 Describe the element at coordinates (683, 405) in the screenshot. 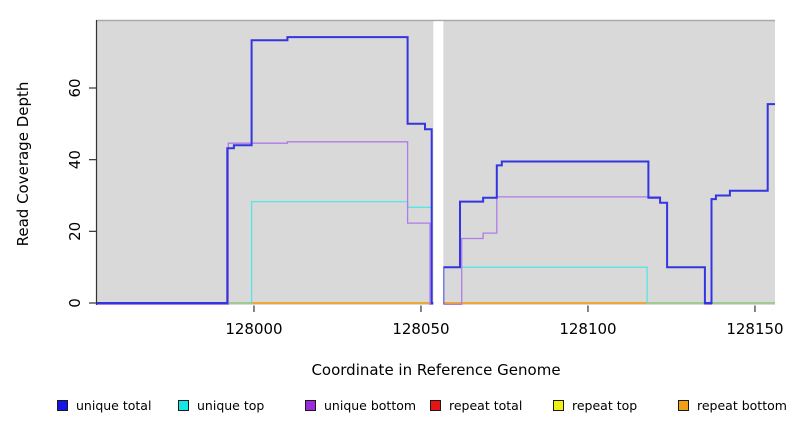

I see `legend-swatch-repeat-bottom-icon` at that location.